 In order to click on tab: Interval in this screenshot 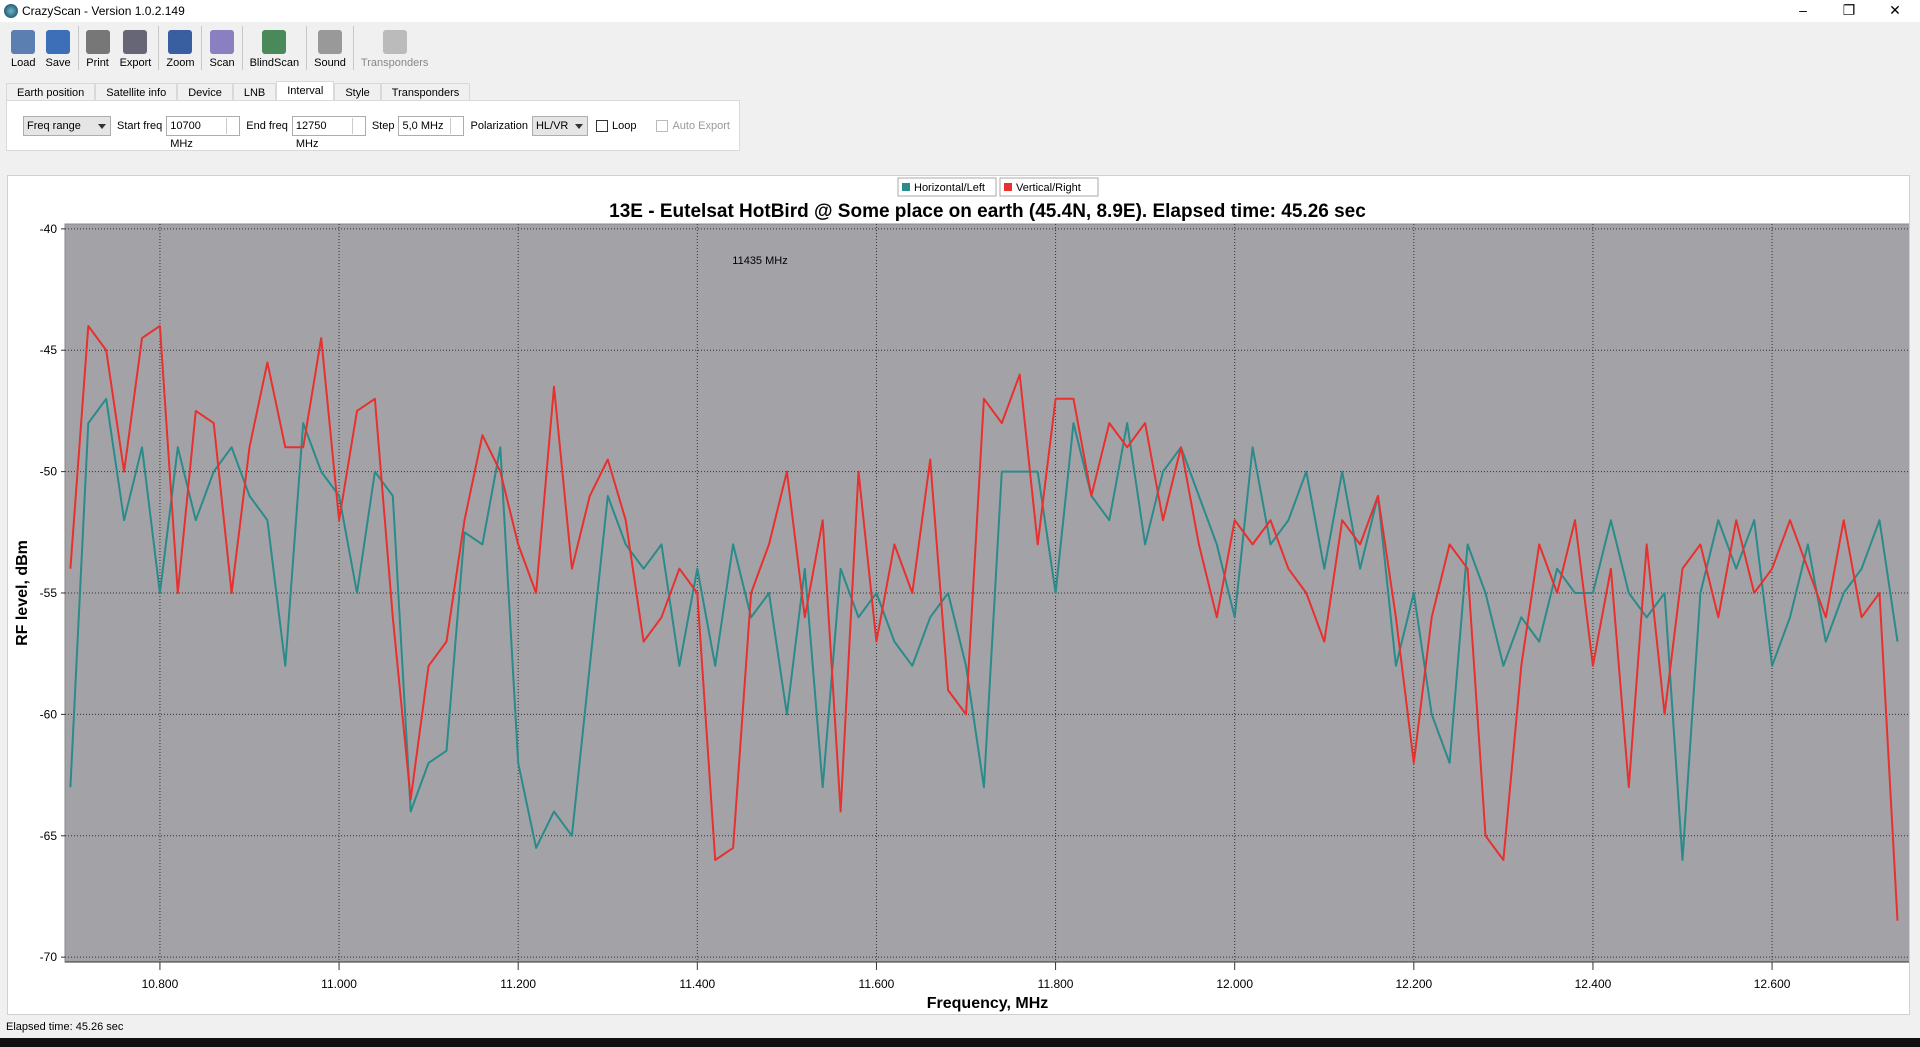, I will do `click(305, 91)`.